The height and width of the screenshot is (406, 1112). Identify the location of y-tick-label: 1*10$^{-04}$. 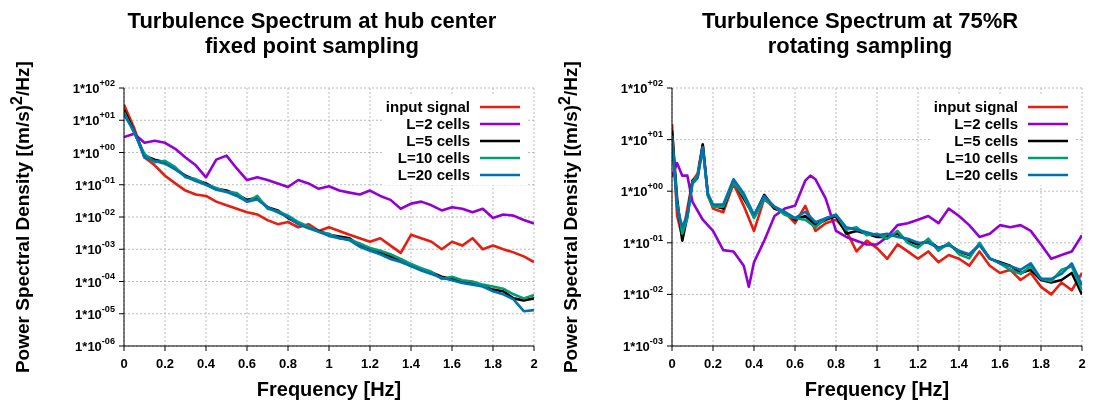
(95, 280).